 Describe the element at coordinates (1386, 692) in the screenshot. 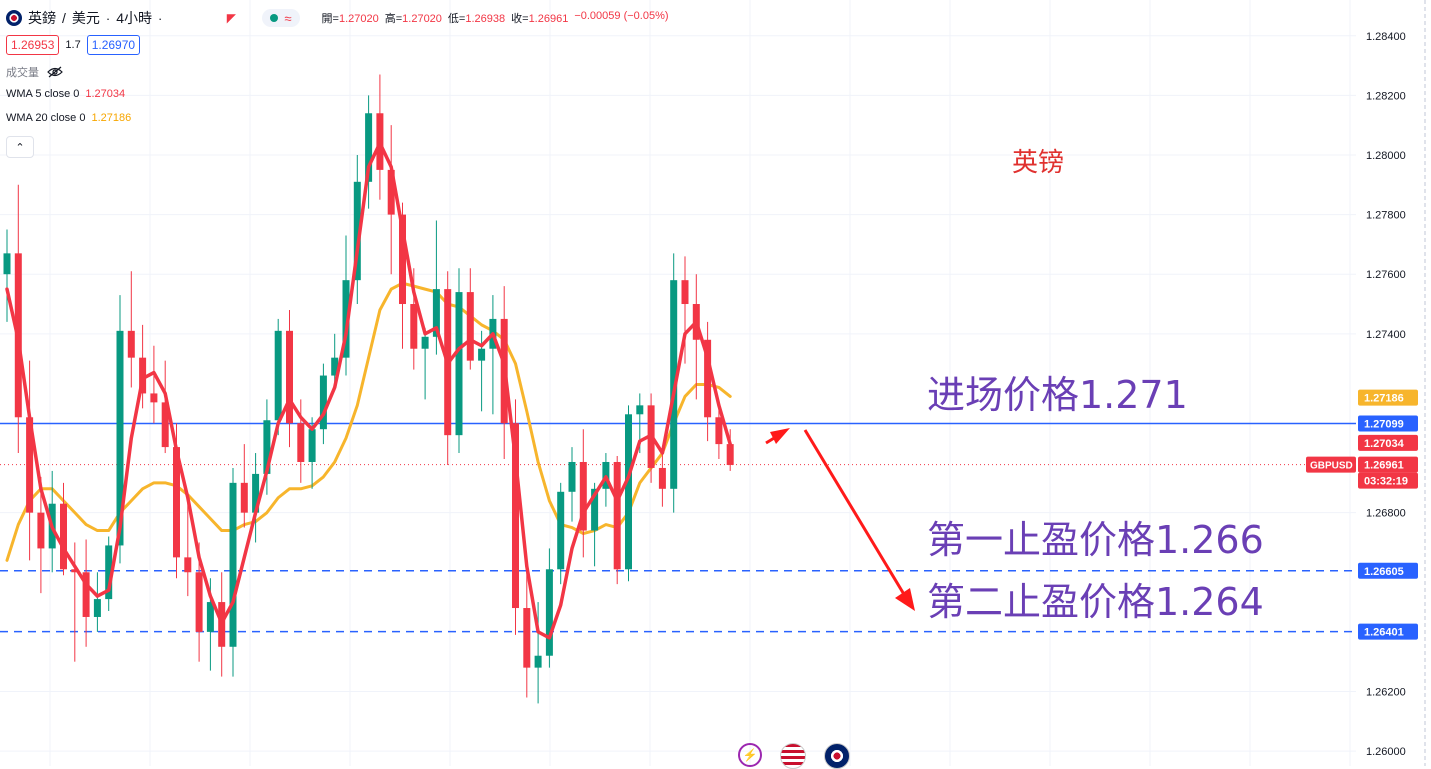

I see `y-tick-label: 1.26200` at that location.